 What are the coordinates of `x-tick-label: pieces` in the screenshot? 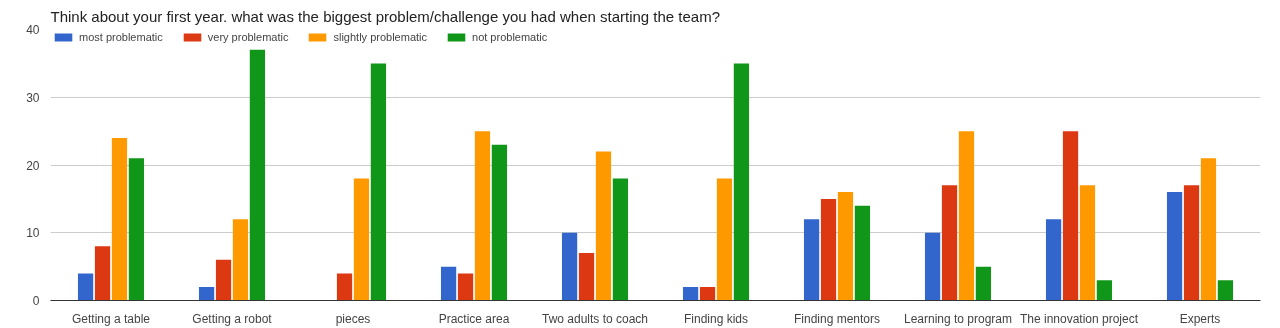 It's located at (353, 318).